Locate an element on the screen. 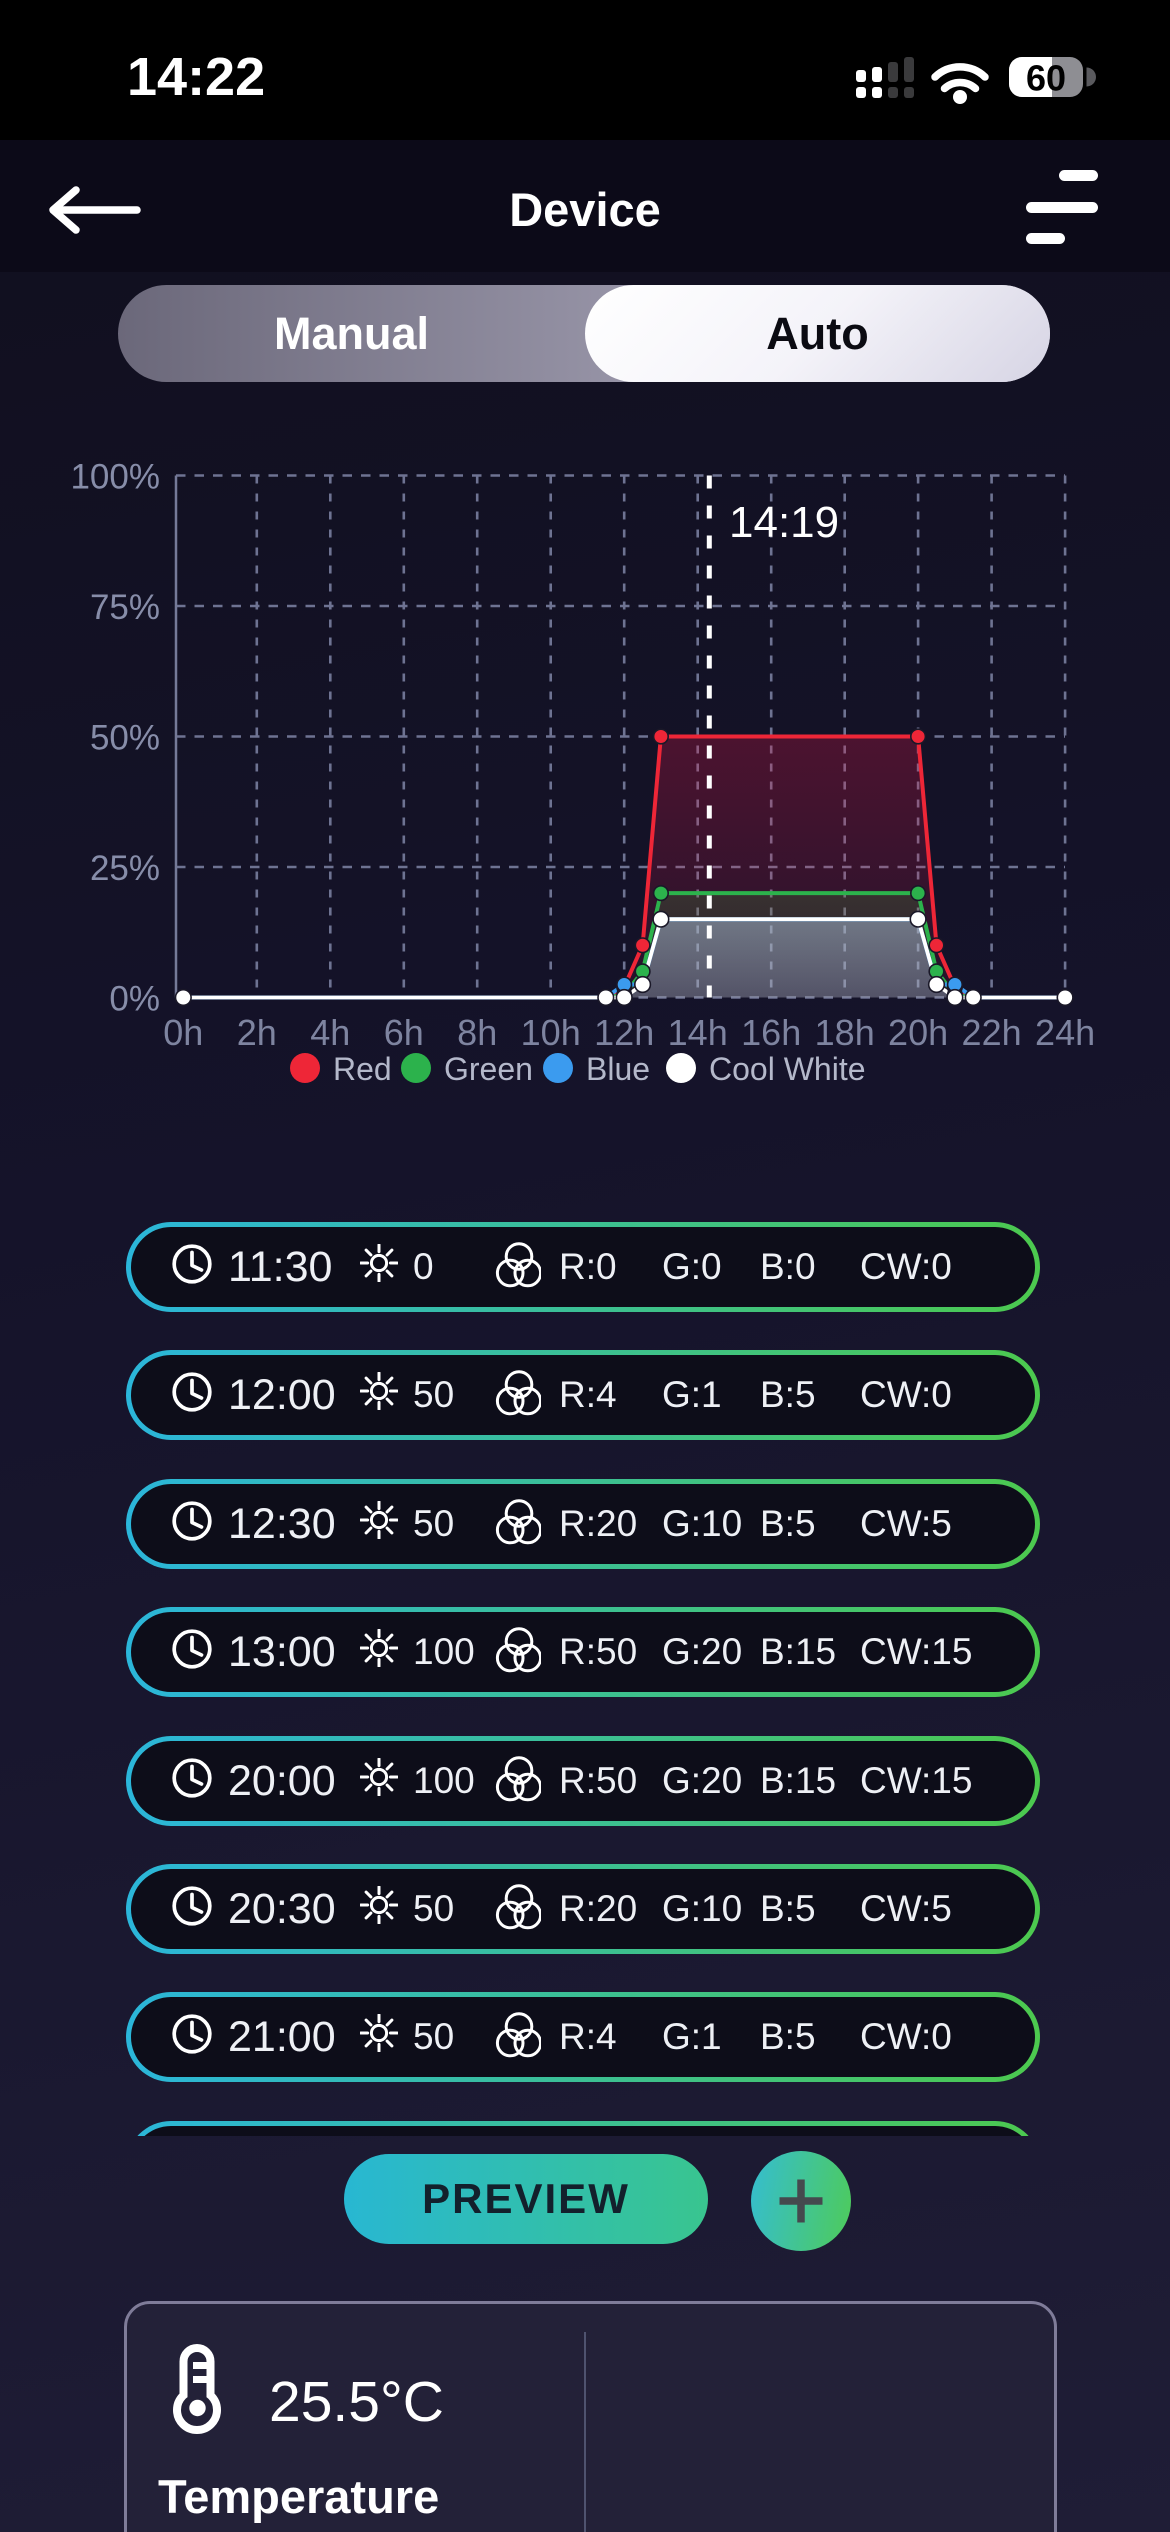 This screenshot has height=2532, width=1170. svg-text: 4h is located at coordinates (330, 1032).